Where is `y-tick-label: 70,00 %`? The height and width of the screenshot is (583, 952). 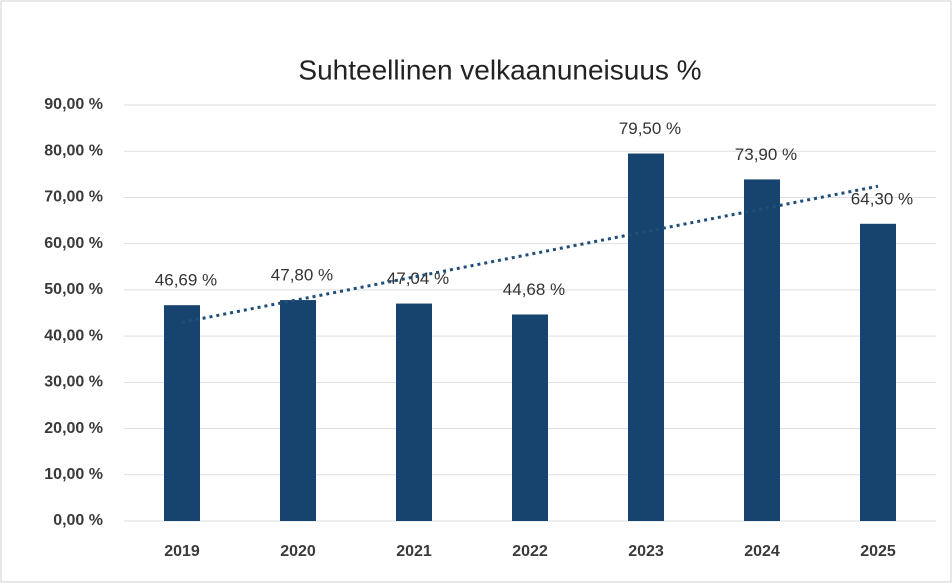 y-tick-label: 70,00 % is located at coordinates (73, 197).